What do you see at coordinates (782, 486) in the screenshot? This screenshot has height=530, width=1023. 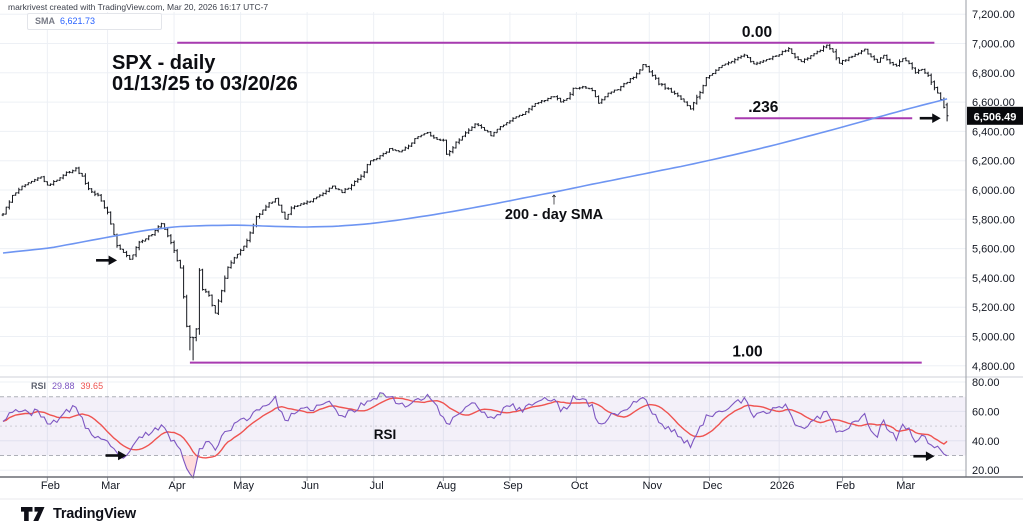 I see `time-axis-label: 2026` at bounding box center [782, 486].